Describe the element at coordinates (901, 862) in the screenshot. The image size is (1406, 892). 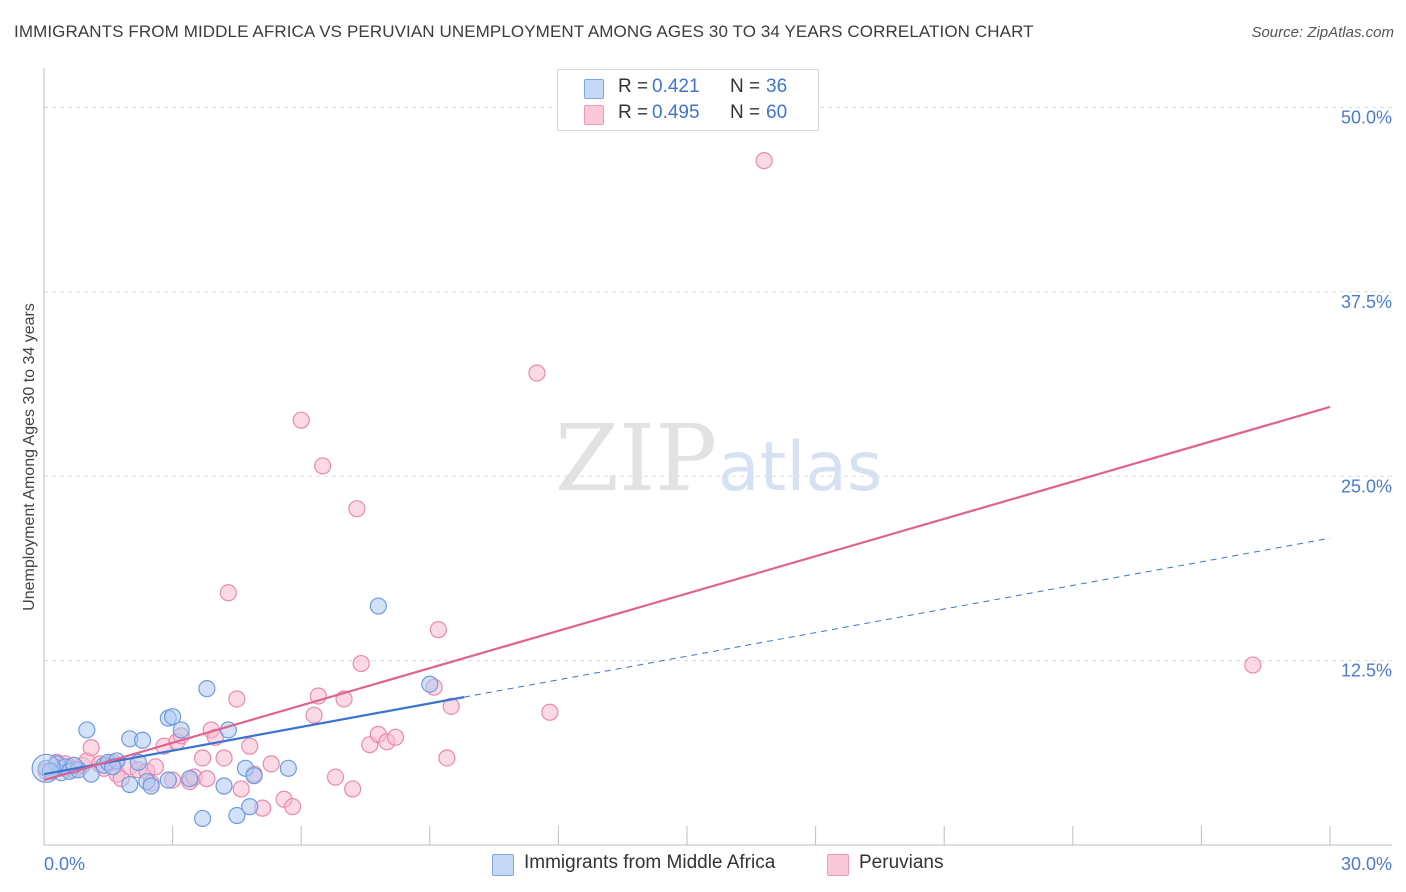
I see `bottom-legend-label: Peruvians` at that location.